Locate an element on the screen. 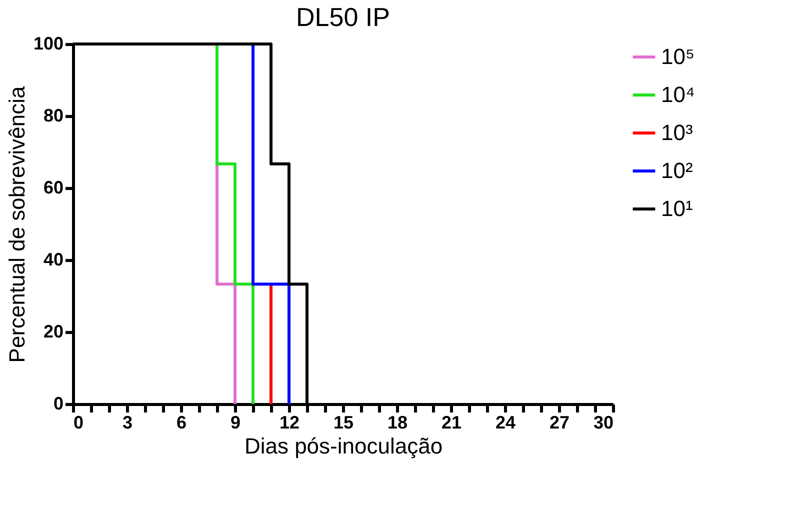 The height and width of the screenshot is (509, 793). x-tick-label: 0 is located at coordinates (79, 422).